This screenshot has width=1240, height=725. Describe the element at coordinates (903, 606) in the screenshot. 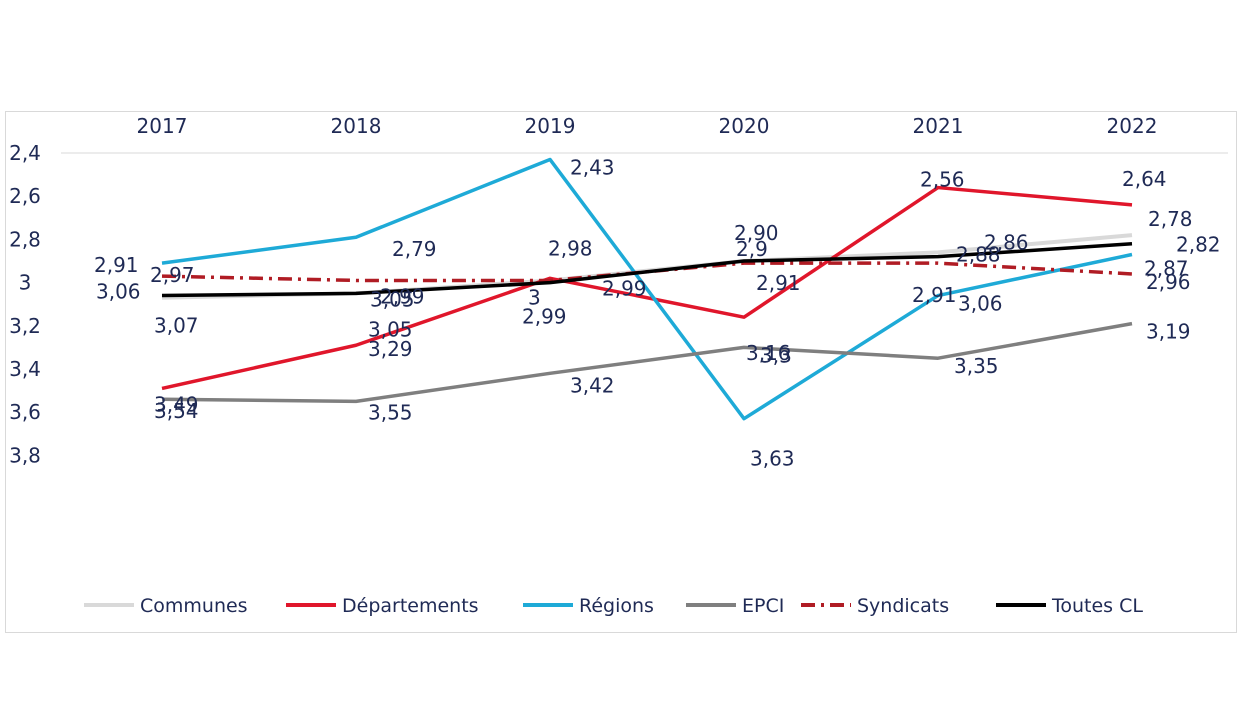

I see `legend-label: Syndicats` at that location.